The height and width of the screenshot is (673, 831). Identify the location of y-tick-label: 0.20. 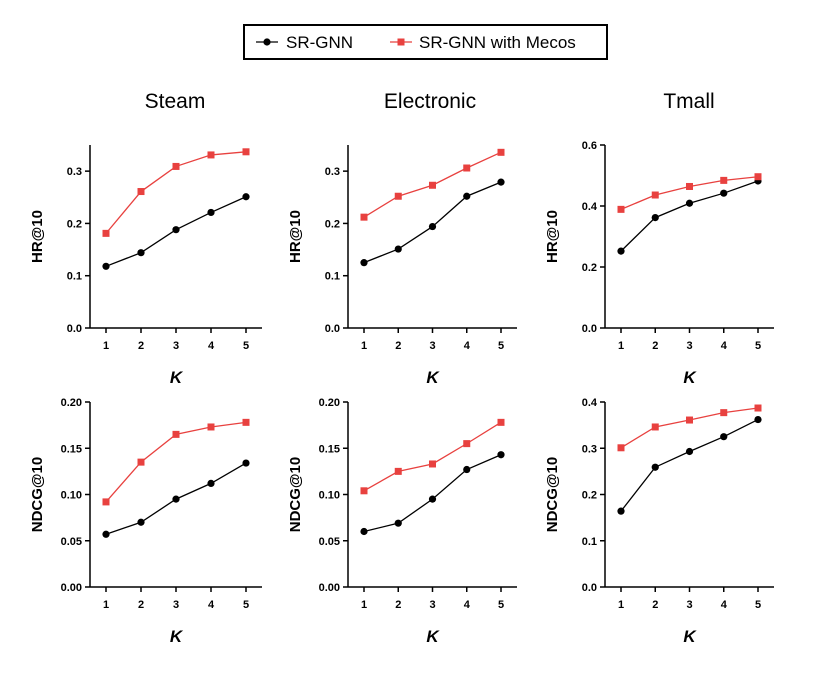
(71, 403).